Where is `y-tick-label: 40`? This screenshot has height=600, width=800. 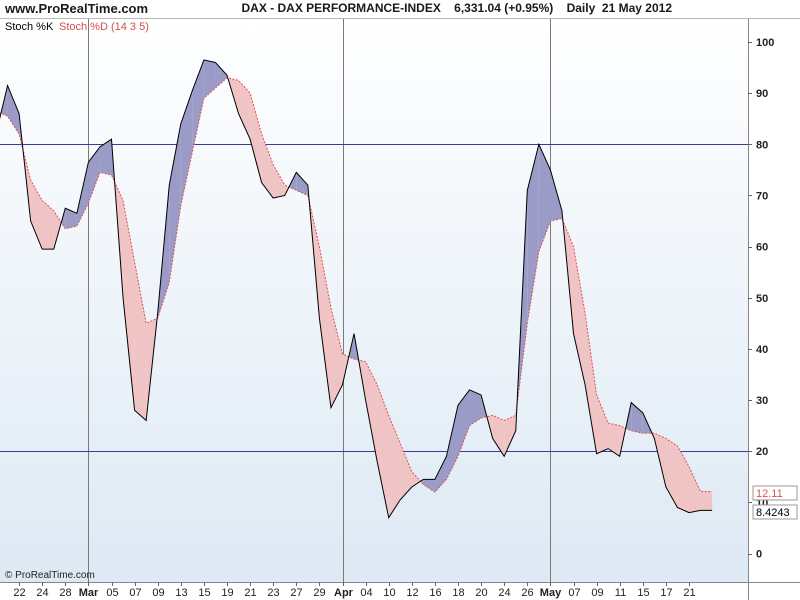 y-tick-label: 40 is located at coordinates (762, 350).